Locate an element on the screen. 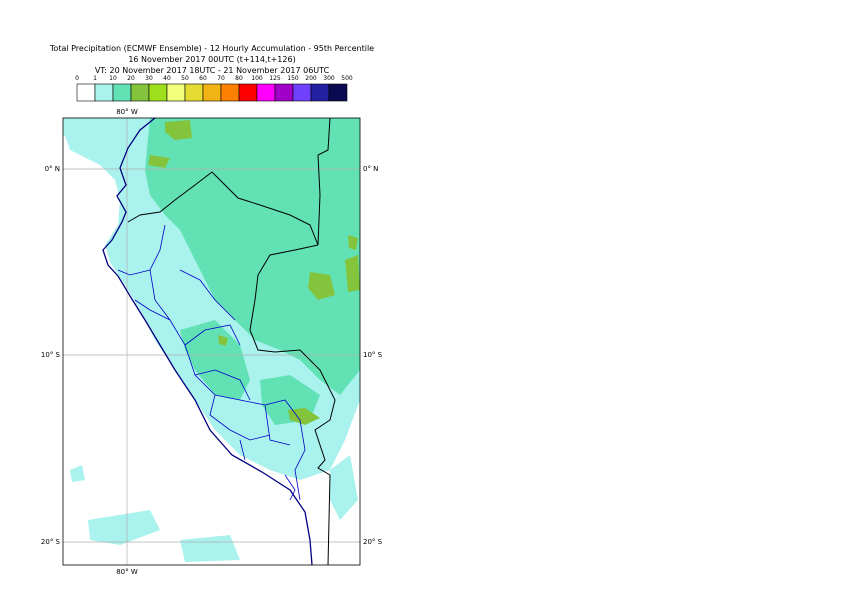 The width and height of the screenshot is (842, 600). legend-level: 100 is located at coordinates (257, 78).